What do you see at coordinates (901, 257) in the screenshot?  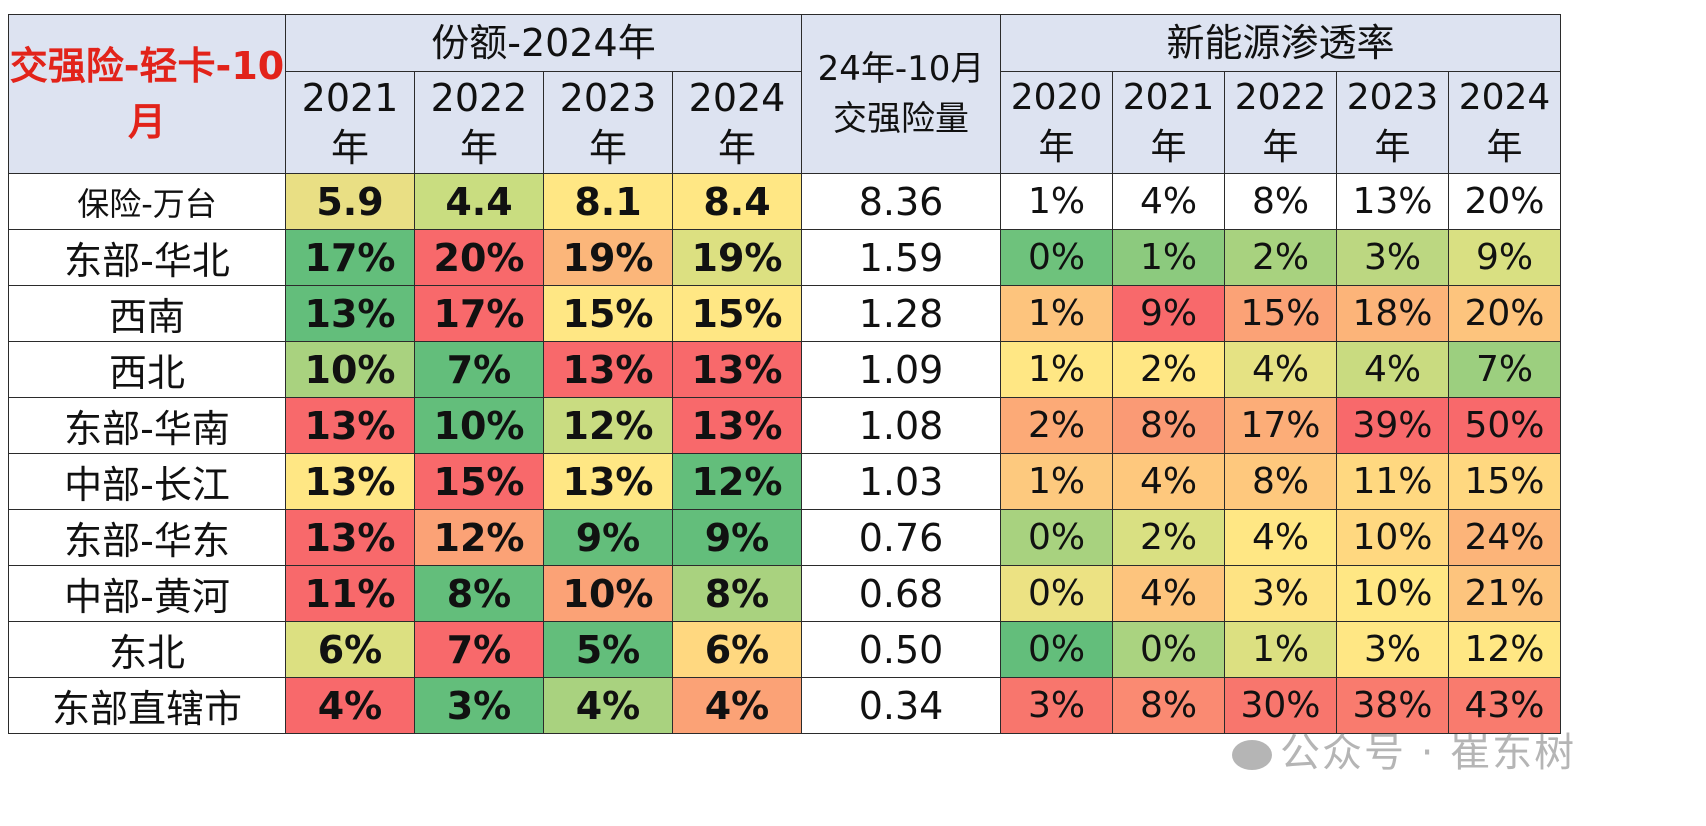 I see `qty-cell: 1.59` at bounding box center [901, 257].